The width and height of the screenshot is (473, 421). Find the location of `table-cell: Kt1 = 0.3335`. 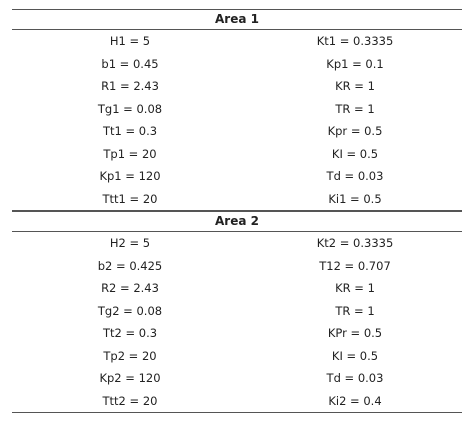

table-cell: Kt1 = 0.3335 is located at coordinates (355, 41).